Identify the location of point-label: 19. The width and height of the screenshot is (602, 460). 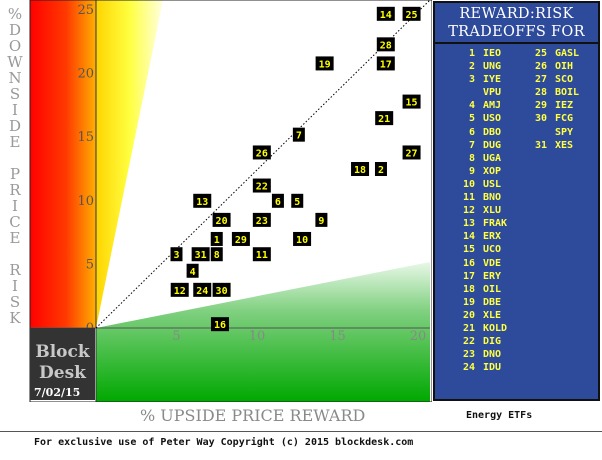
(325, 64).